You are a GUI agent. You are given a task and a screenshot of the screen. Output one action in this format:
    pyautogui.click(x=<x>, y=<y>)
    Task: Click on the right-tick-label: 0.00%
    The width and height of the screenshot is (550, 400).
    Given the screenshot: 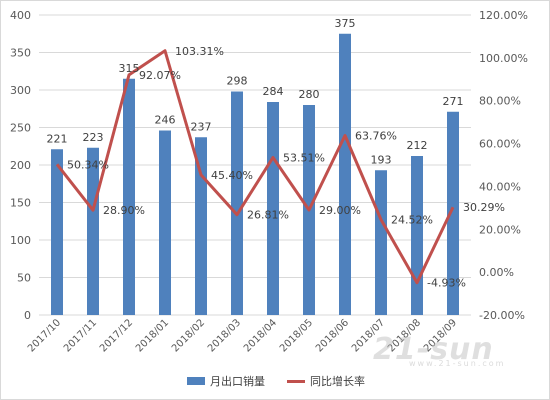 What is the action you would take?
    pyautogui.click(x=496, y=272)
    